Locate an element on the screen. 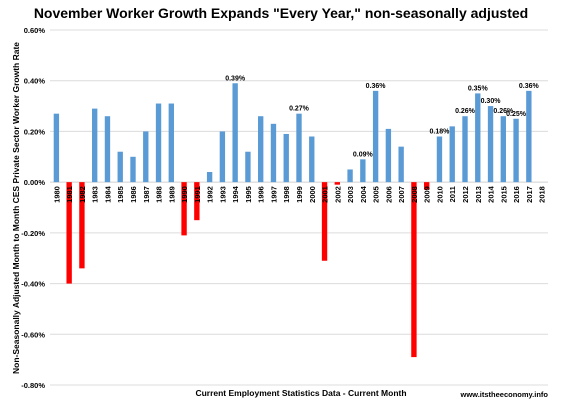 This screenshot has width=562, height=408. x-tick-label: 1999 is located at coordinates (299, 194).